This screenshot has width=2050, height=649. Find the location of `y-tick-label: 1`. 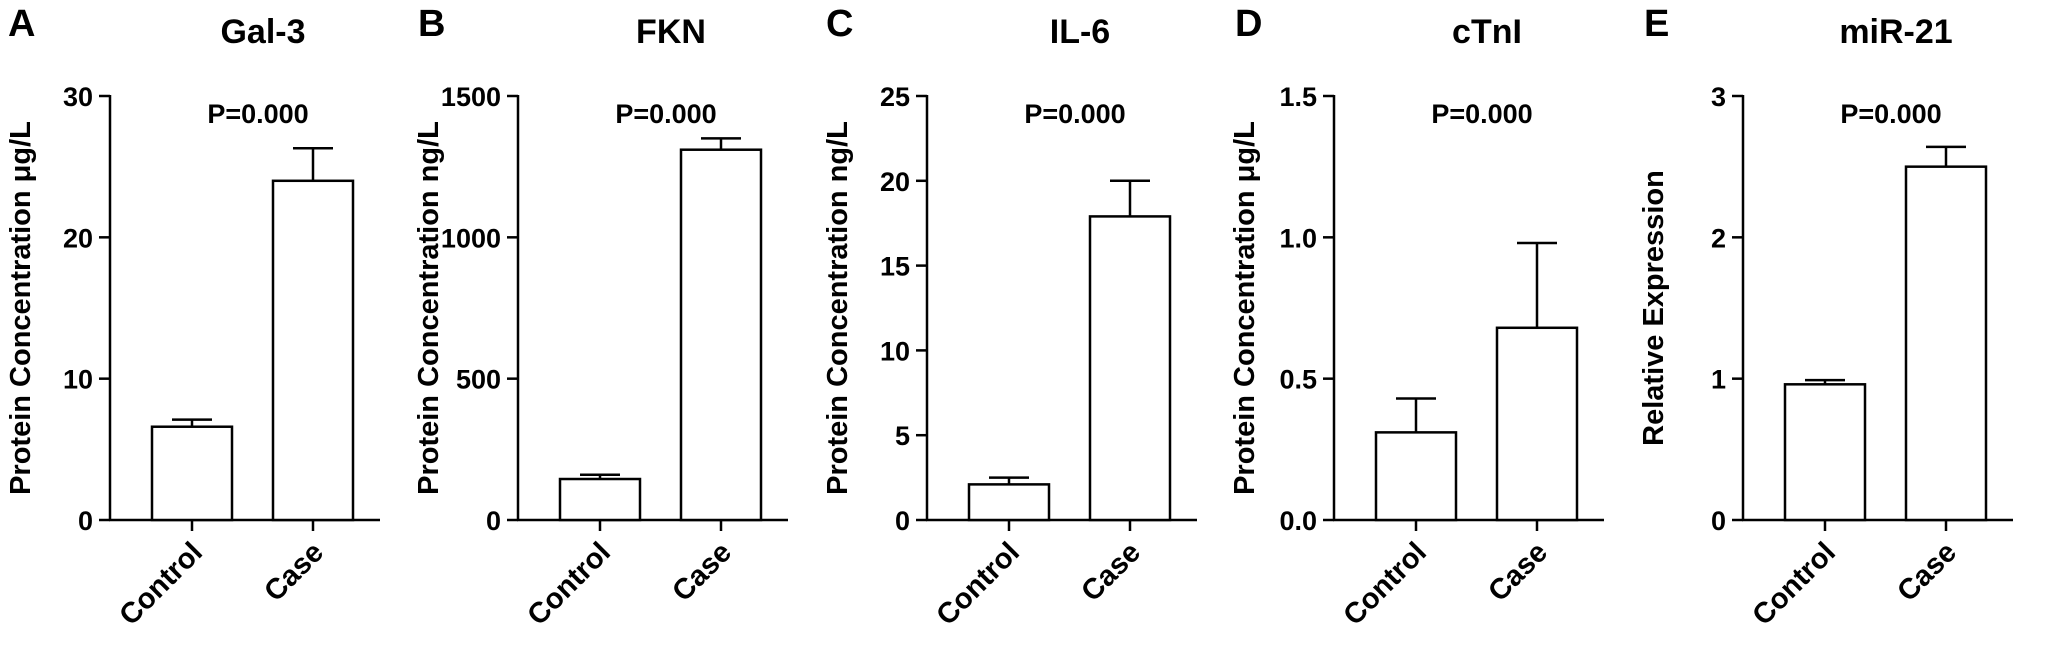

y-tick-label: 1 is located at coordinates (1718, 380).